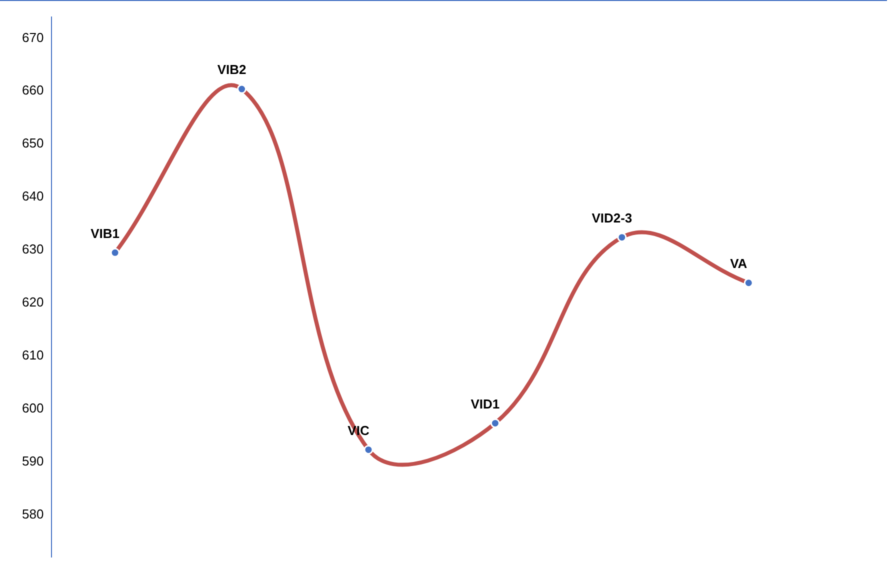 Image resolution: width=889 pixels, height=574 pixels. What do you see at coordinates (33, 355) in the screenshot?
I see `y-tick-label: 610` at bounding box center [33, 355].